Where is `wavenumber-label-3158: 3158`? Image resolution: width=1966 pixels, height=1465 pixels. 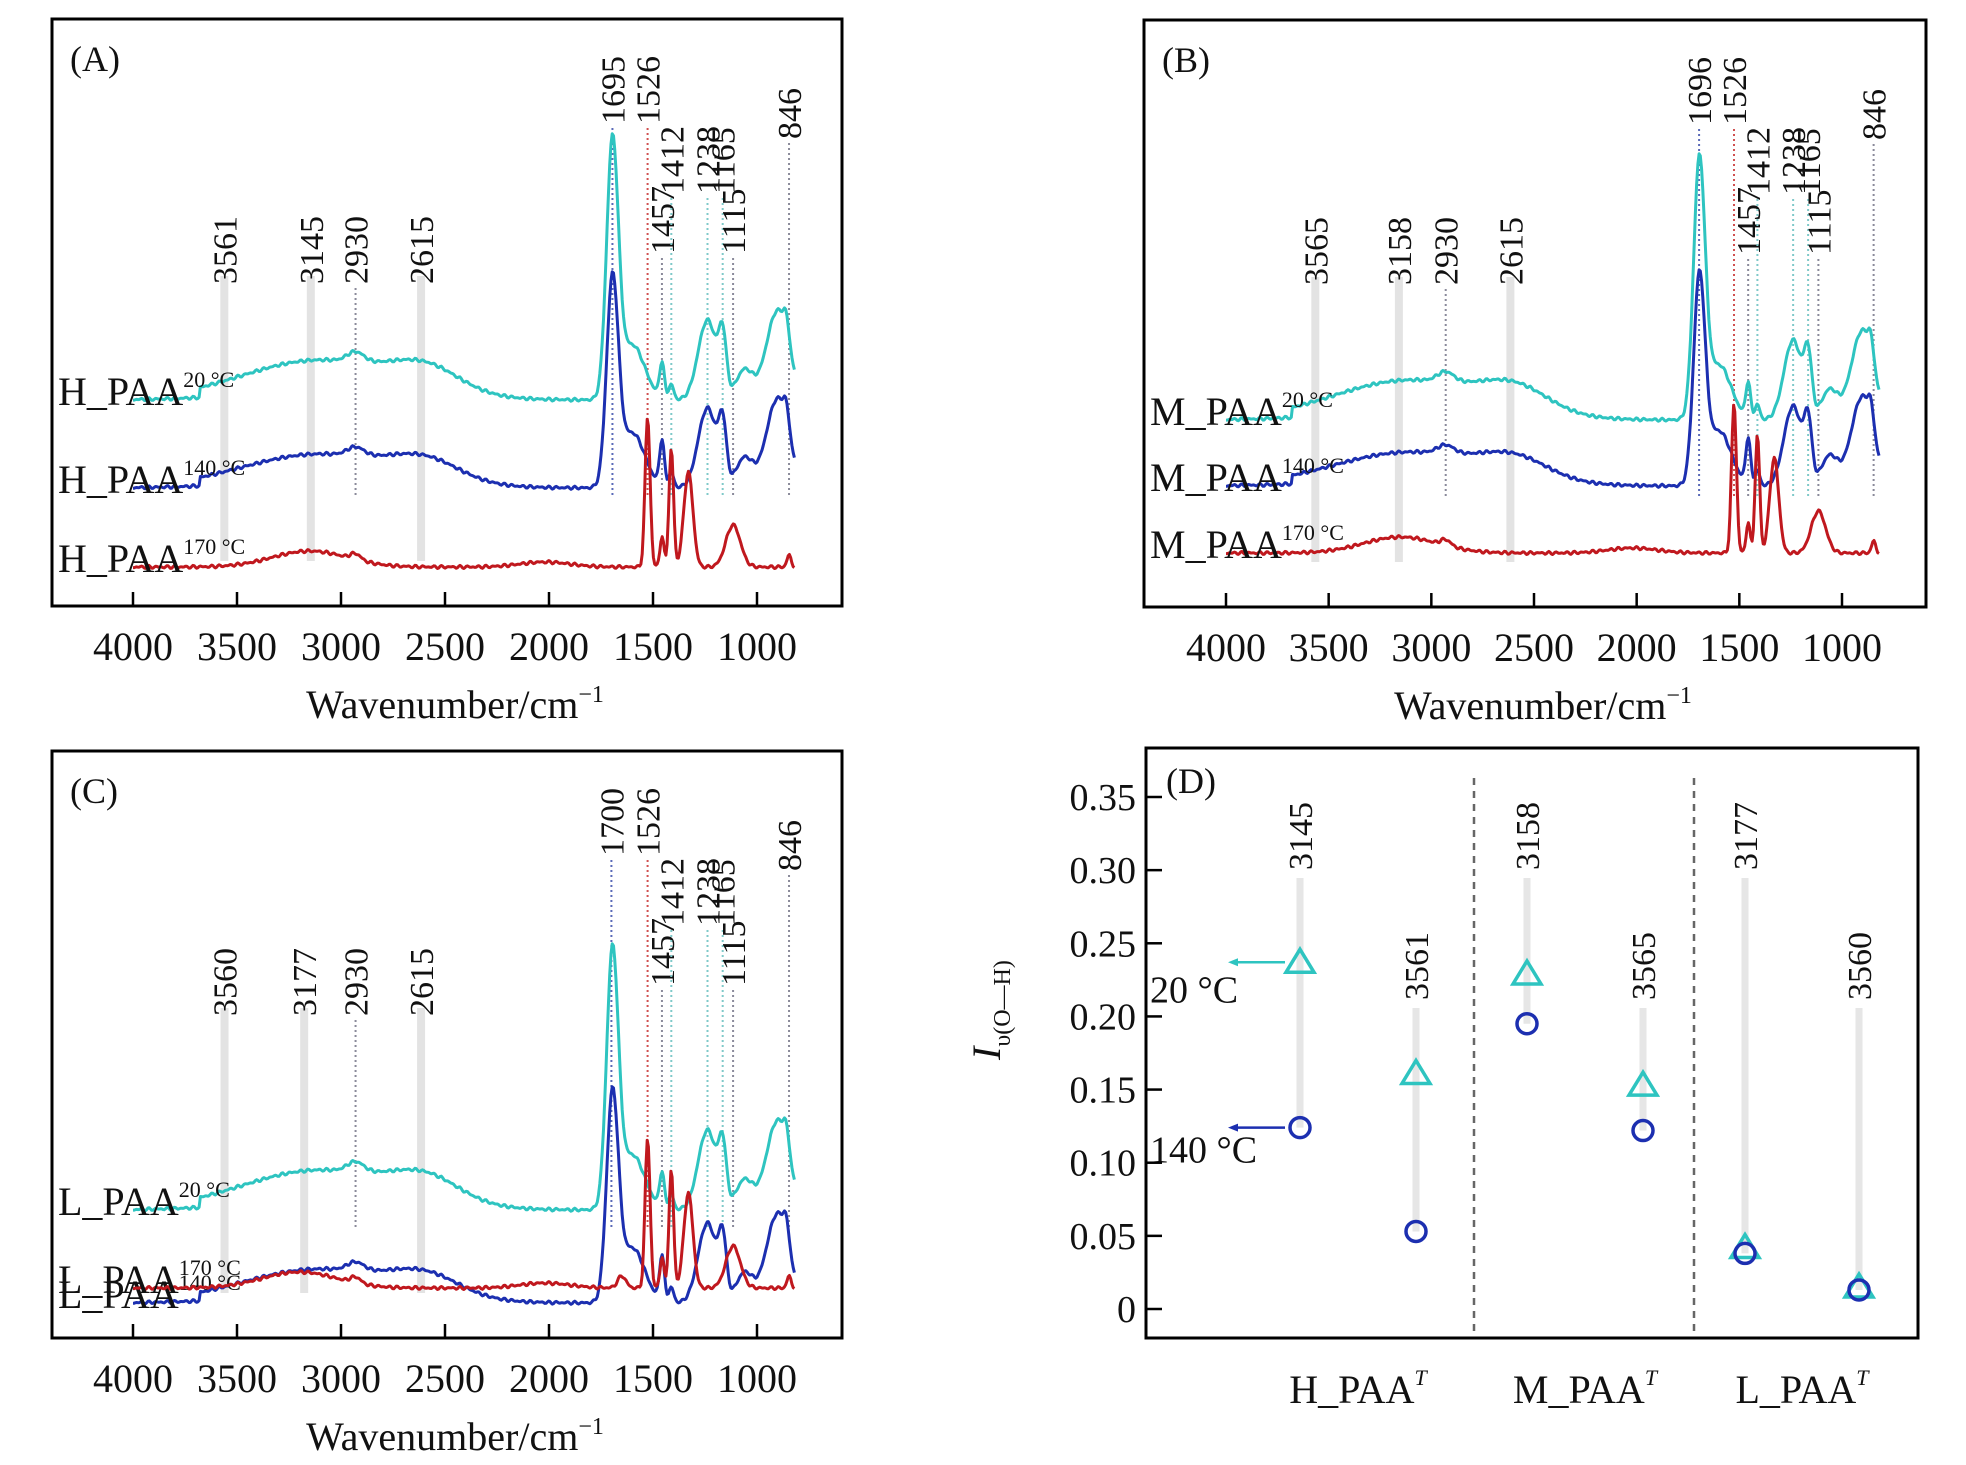 wavenumber-label-3158: 3158 is located at coordinates (1528, 836).